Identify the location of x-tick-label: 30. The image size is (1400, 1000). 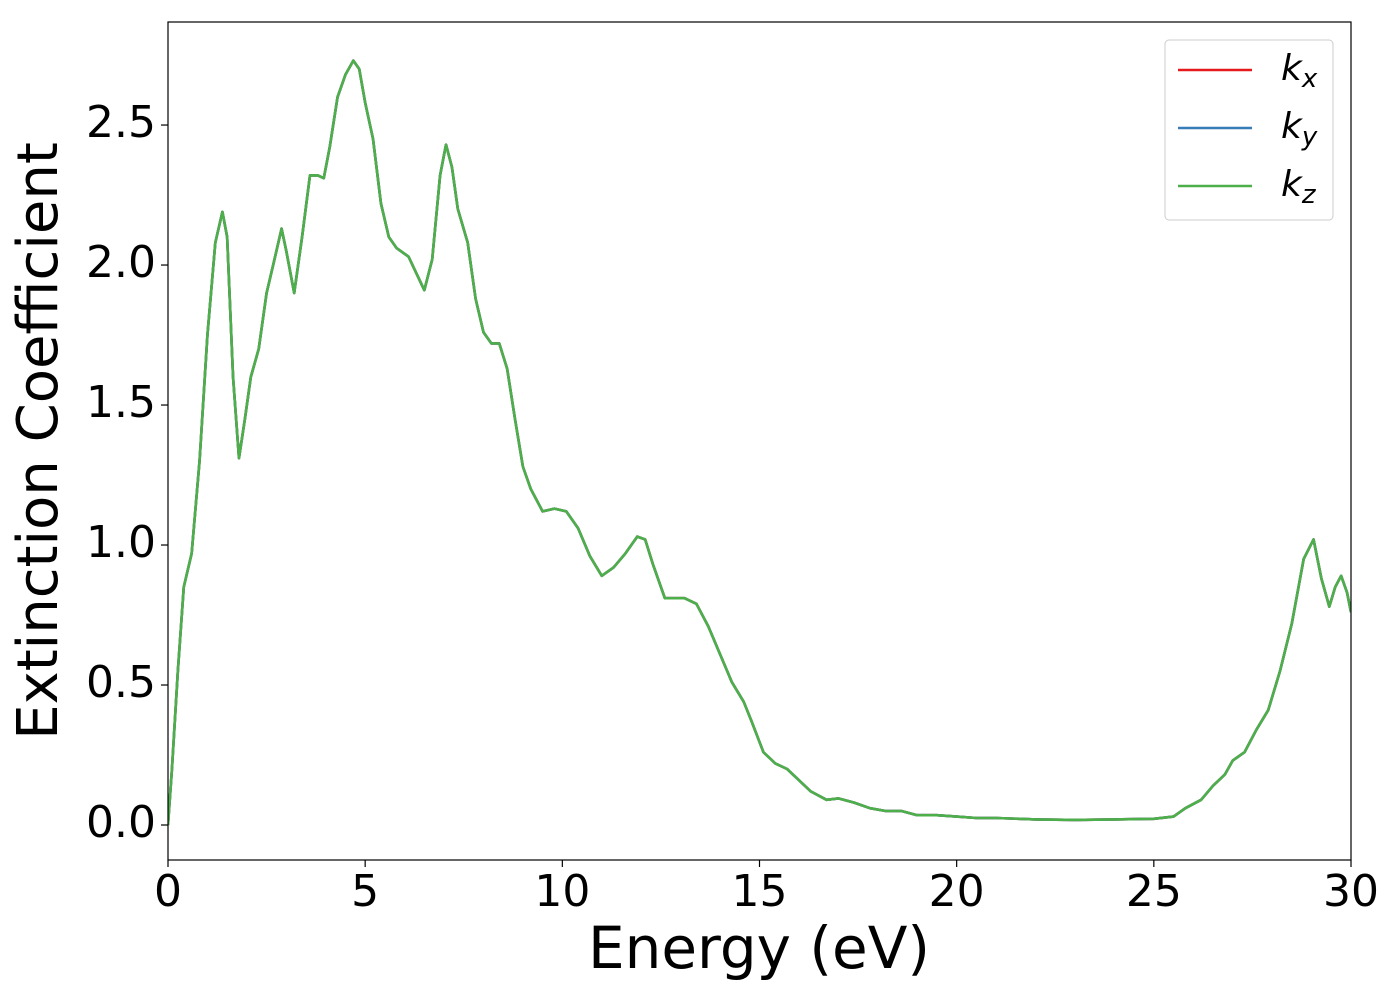
(1351, 891).